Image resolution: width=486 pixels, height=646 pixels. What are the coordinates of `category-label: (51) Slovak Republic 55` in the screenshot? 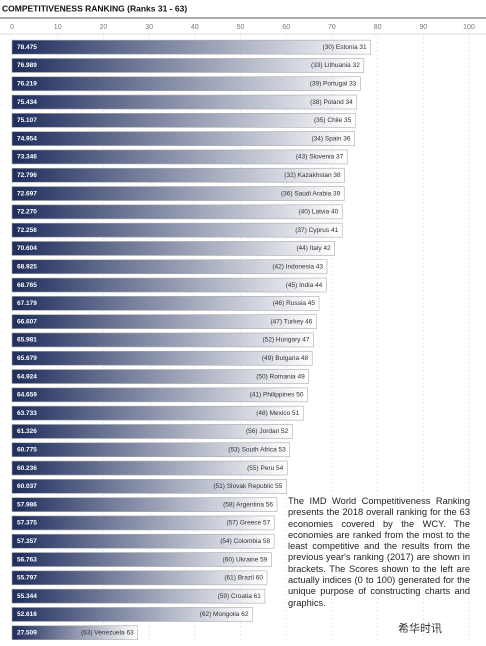 It's located at (247, 486).